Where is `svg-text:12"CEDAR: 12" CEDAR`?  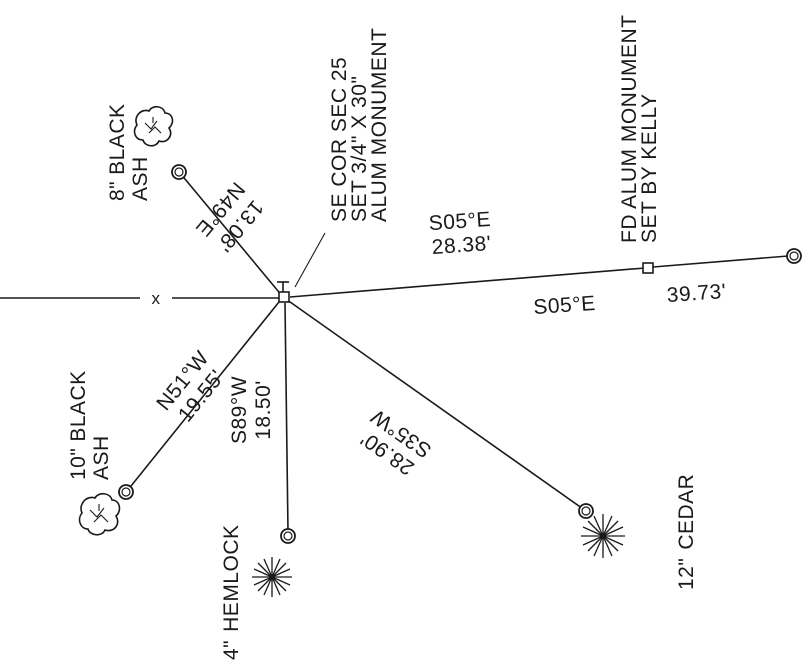
svg-text:12"CEDAR: 12" CEDAR is located at coordinates (686, 532).